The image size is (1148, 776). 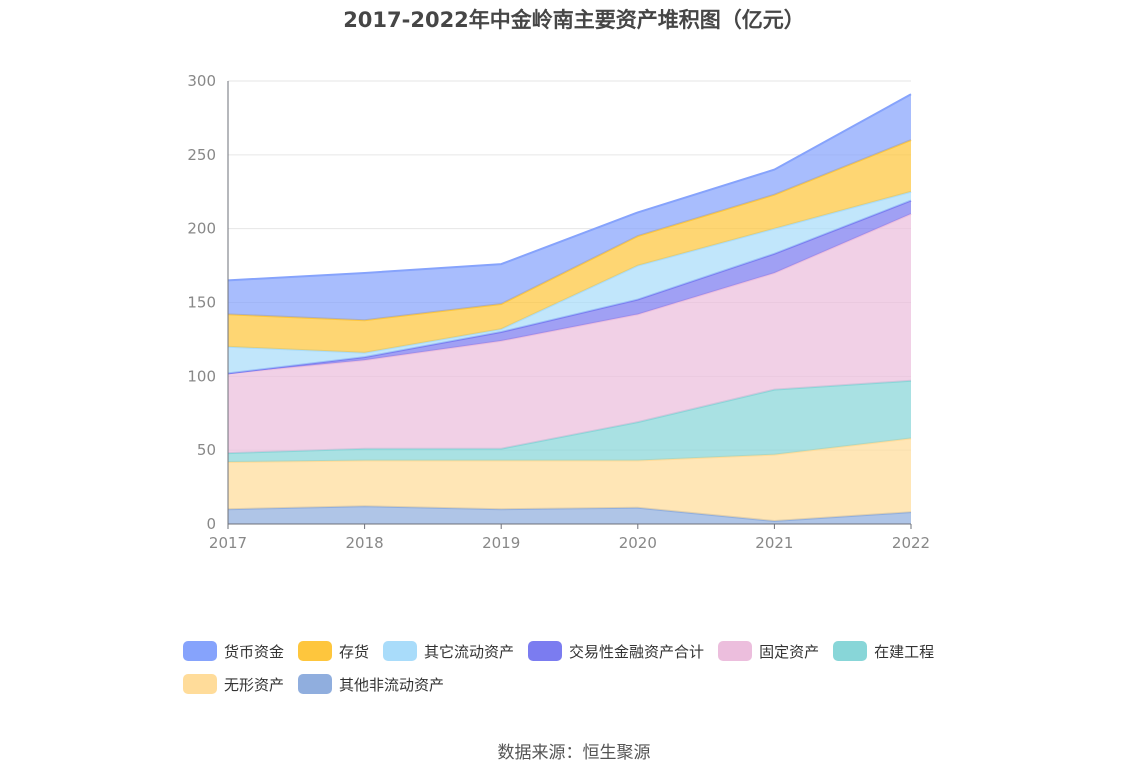 I want to click on legend-item: 货币资金, so click(x=233, y=651).